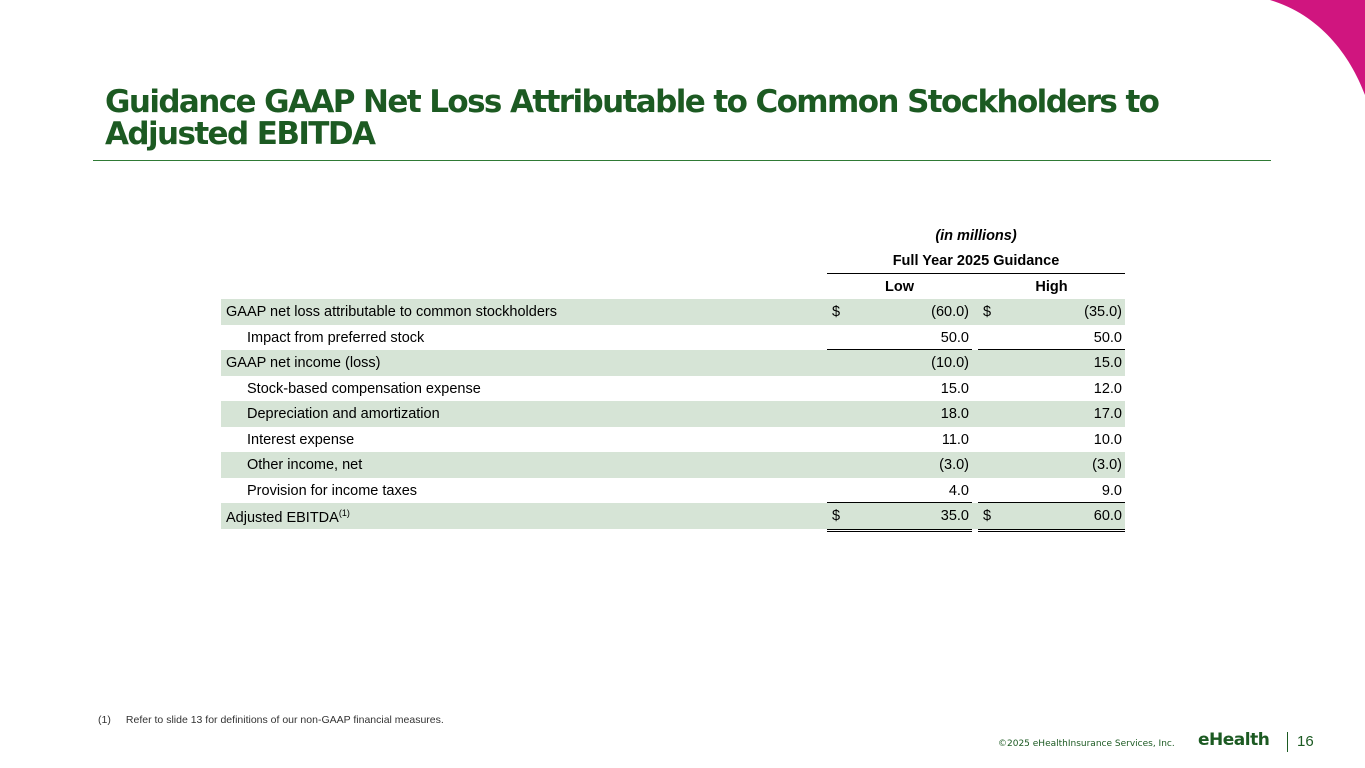 Image resolution: width=1365 pixels, height=768 pixels. Describe the element at coordinates (1103, 312) in the screenshot. I see `high-value: (35.0)` at that location.